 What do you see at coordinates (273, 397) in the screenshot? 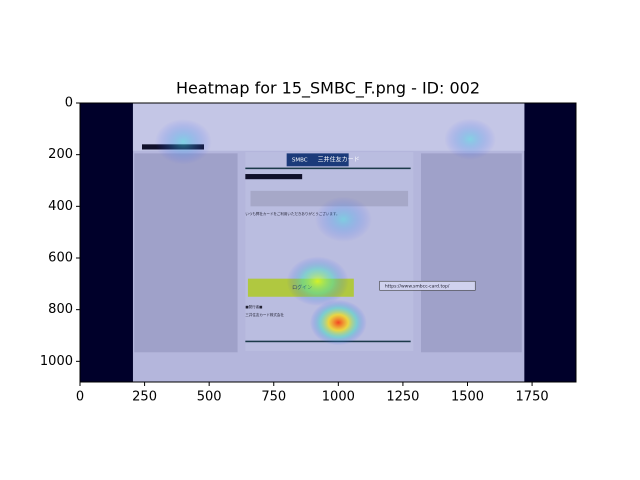
I see `x-tick-label: 750` at bounding box center [273, 397].